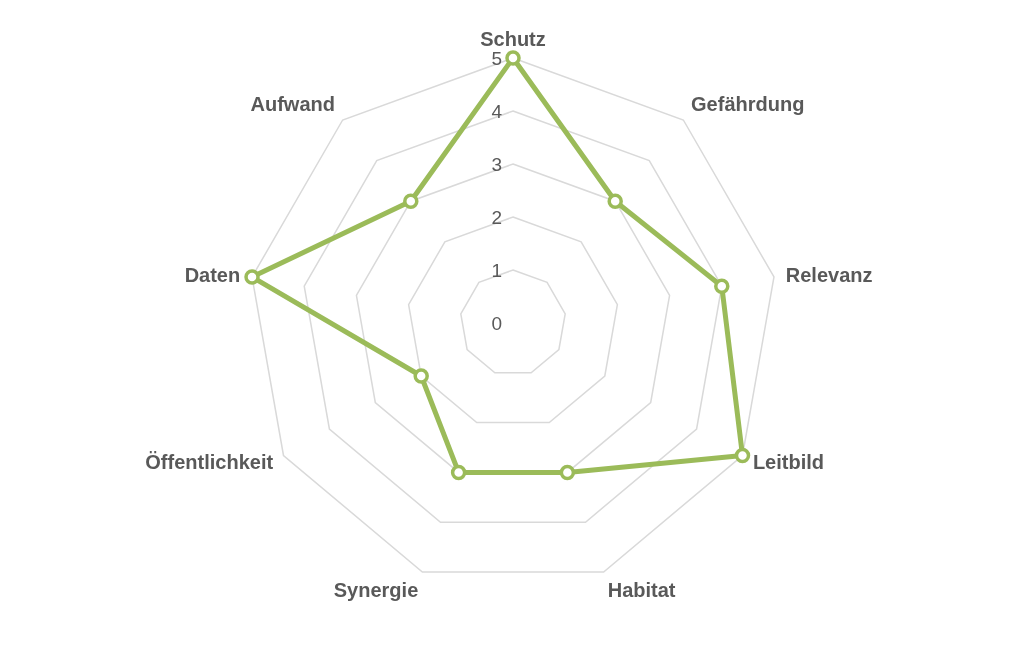  I want to click on y-tick-label: 1, so click(496, 270).